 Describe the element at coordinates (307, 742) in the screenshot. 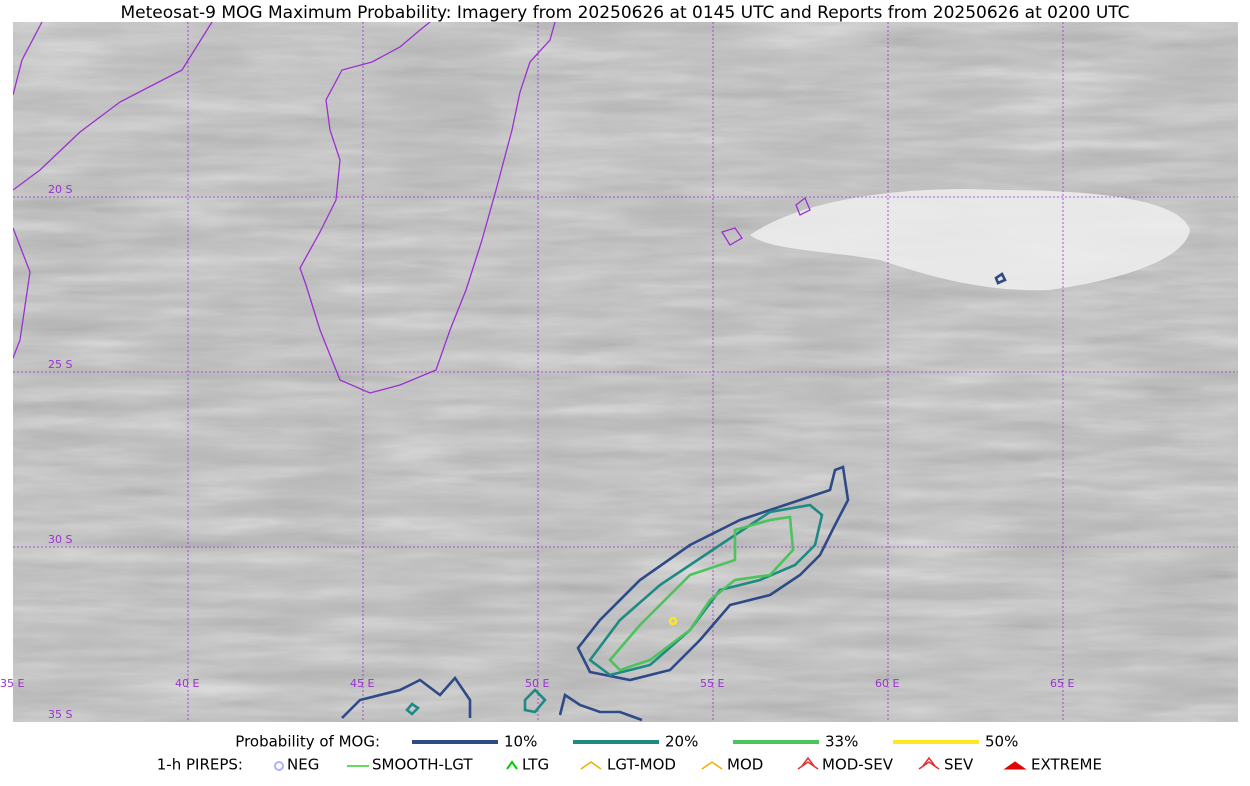

I see `legend-title: Probability of MOG:` at that location.